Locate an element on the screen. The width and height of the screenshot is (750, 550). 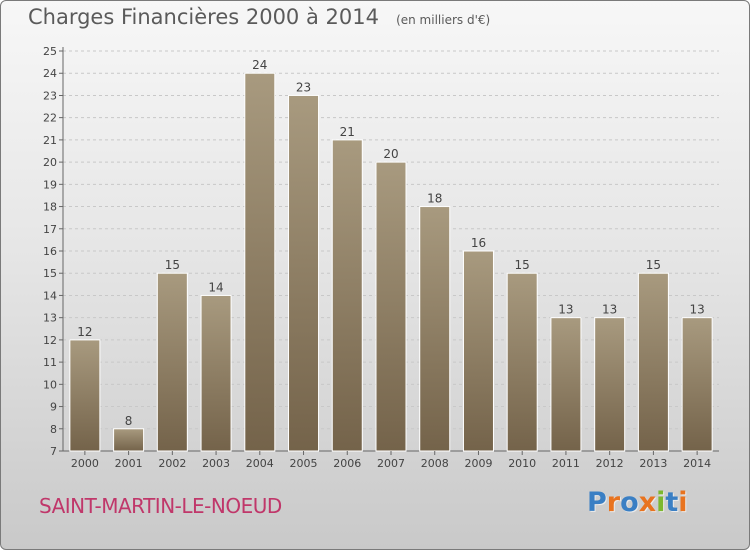
bar-2000 is located at coordinates (85, 395).